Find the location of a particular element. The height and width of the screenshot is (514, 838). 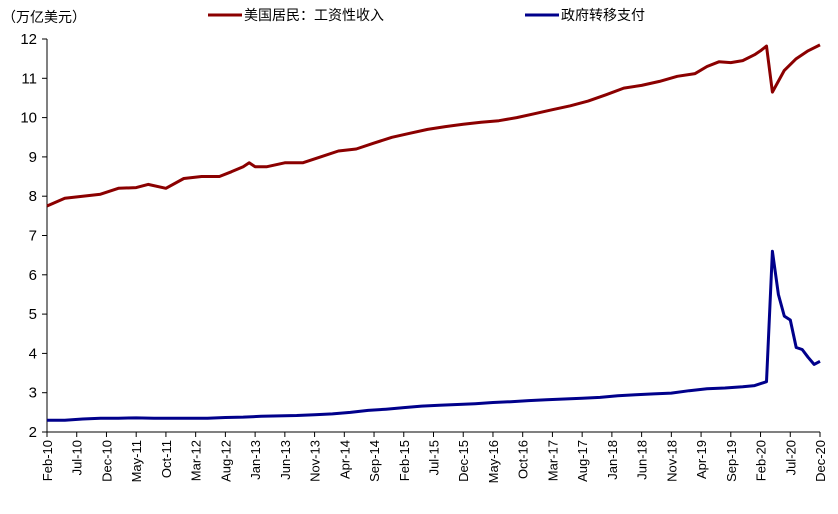

x-tick-label: Jan-13 is located at coordinates (255, 460).